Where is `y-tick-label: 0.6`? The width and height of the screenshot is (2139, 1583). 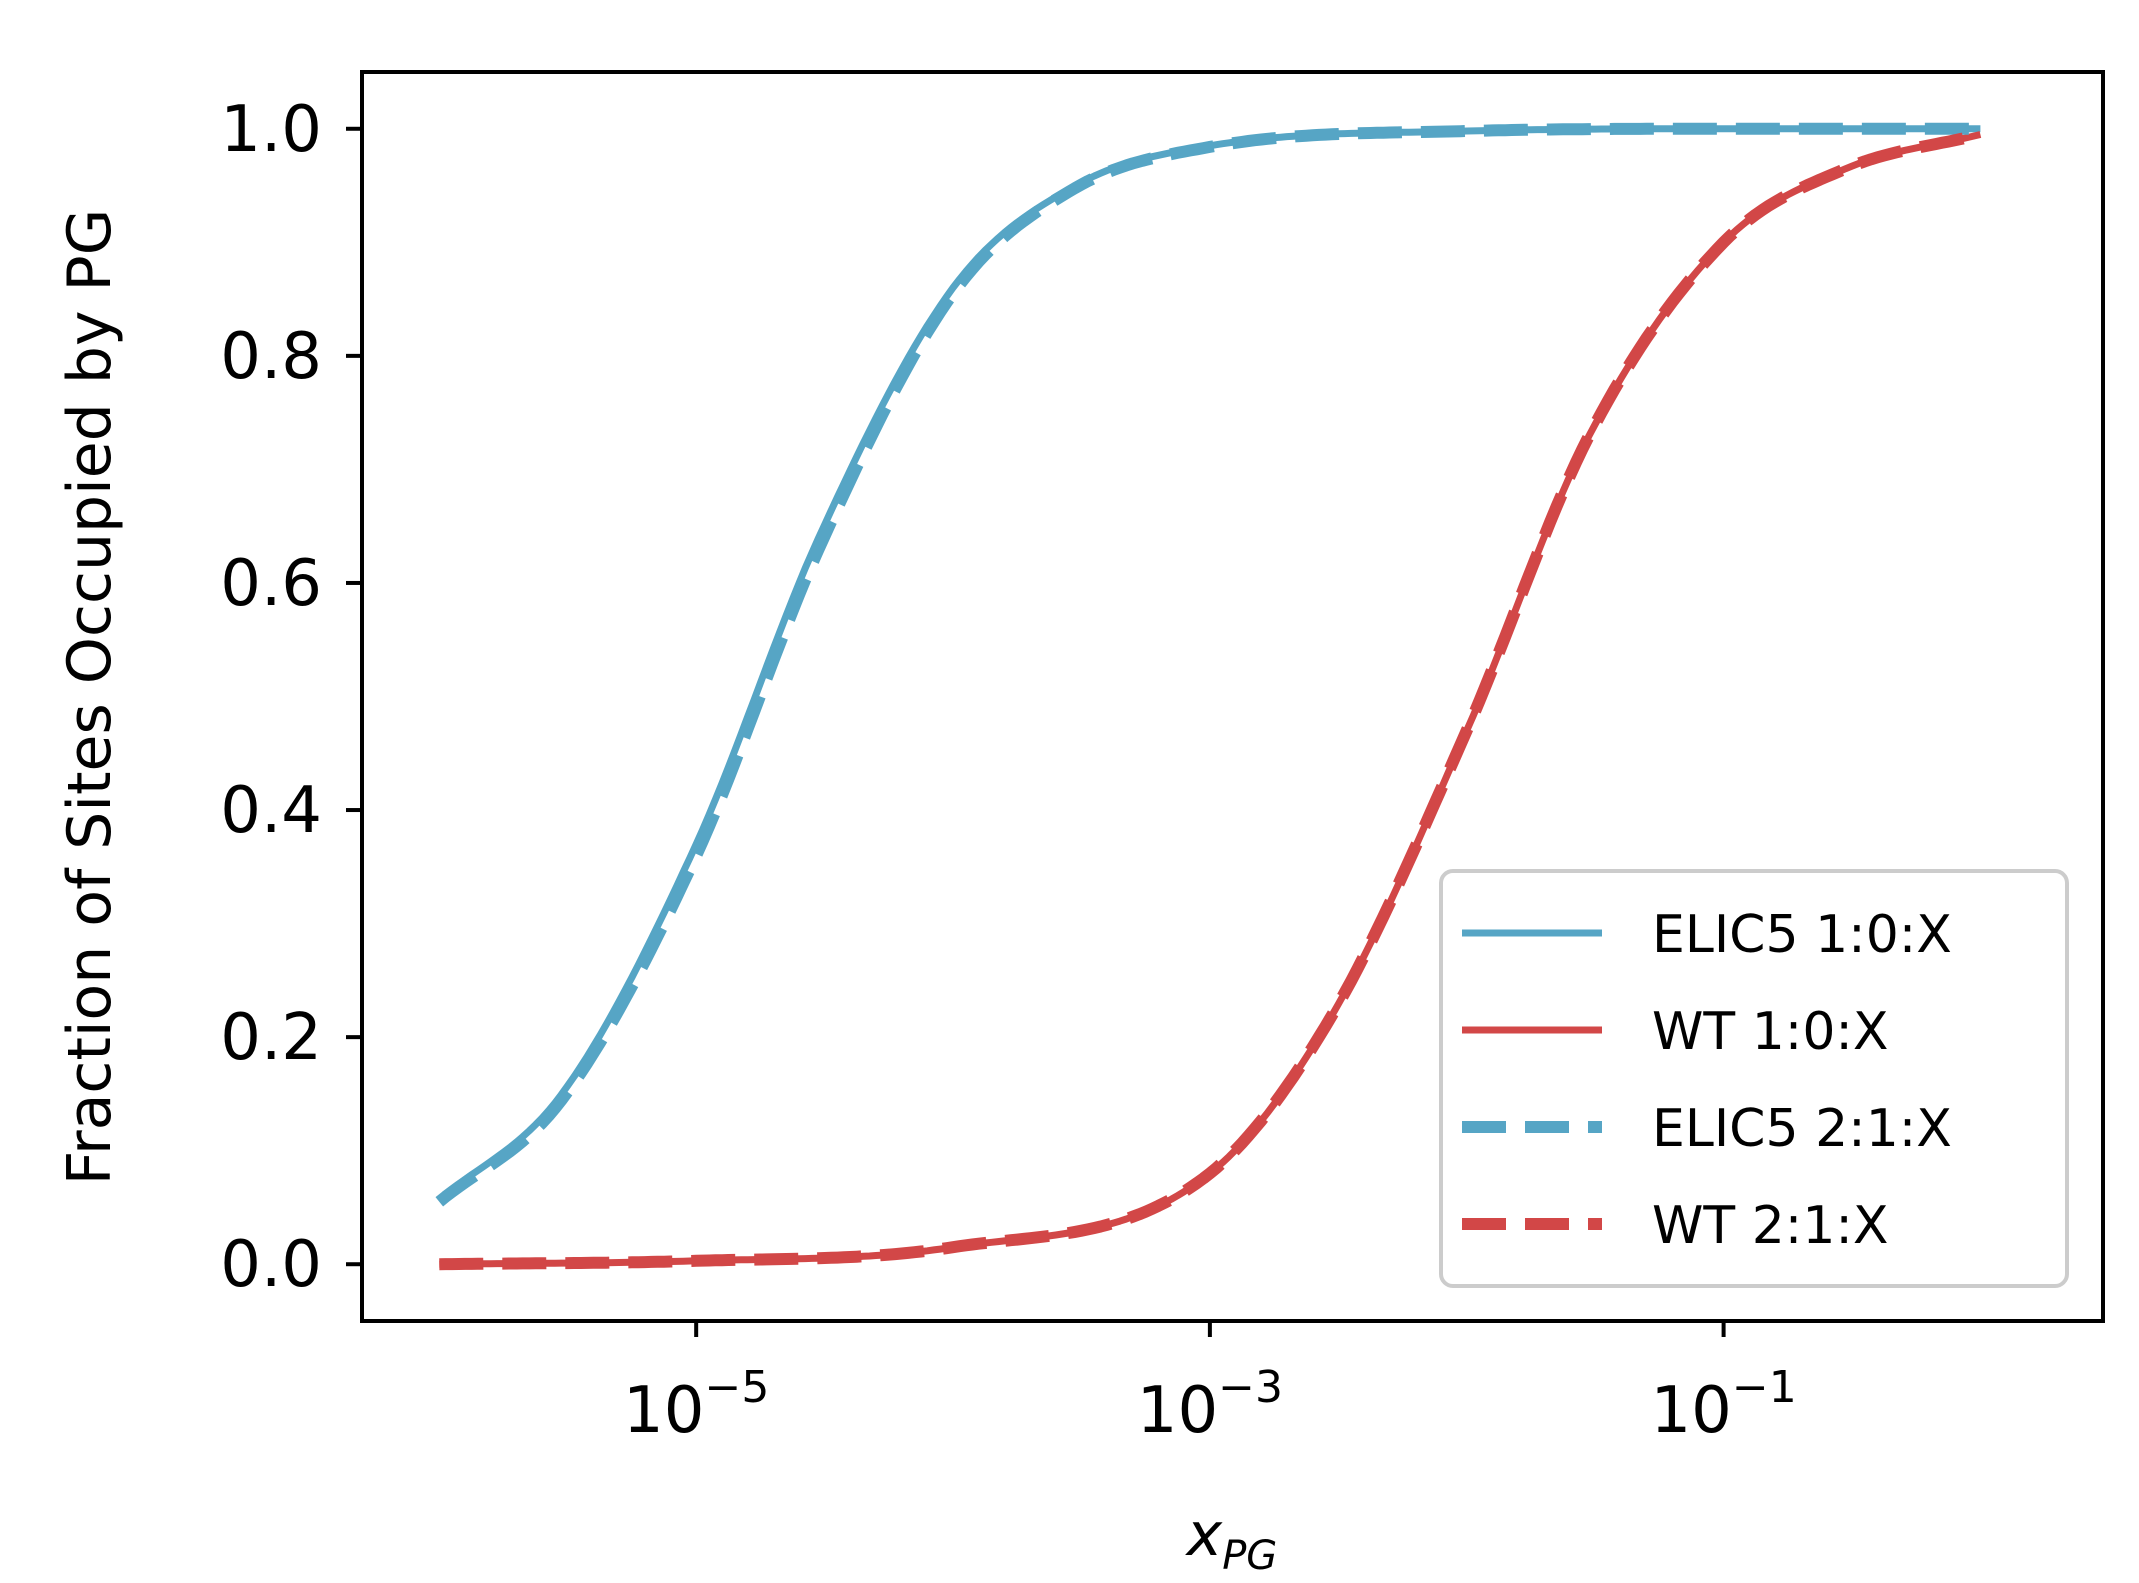 y-tick-label: 0.6 is located at coordinates (271, 584).